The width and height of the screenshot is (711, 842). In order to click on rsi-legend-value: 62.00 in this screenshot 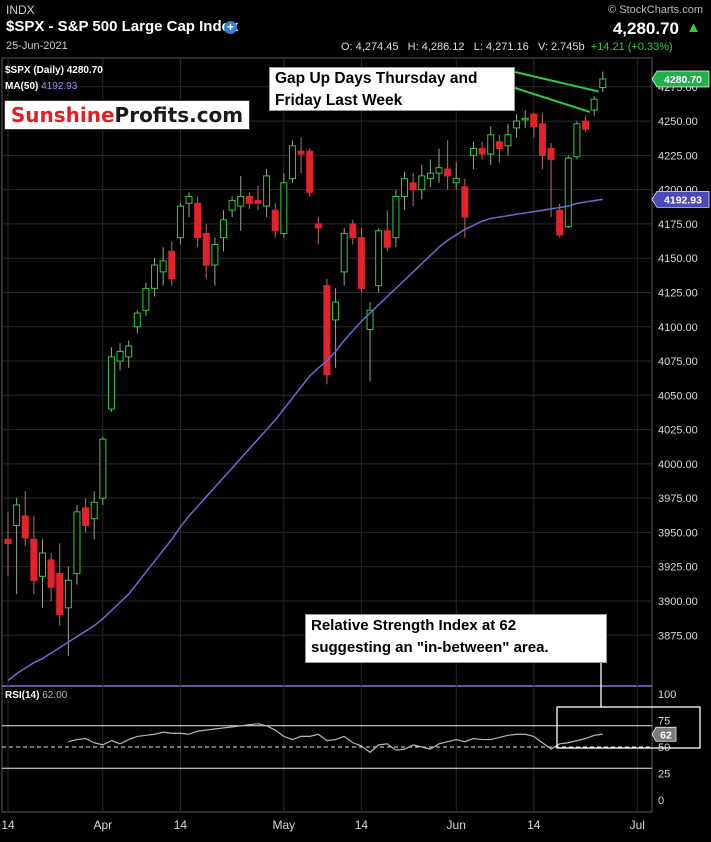, I will do `click(55, 695)`.